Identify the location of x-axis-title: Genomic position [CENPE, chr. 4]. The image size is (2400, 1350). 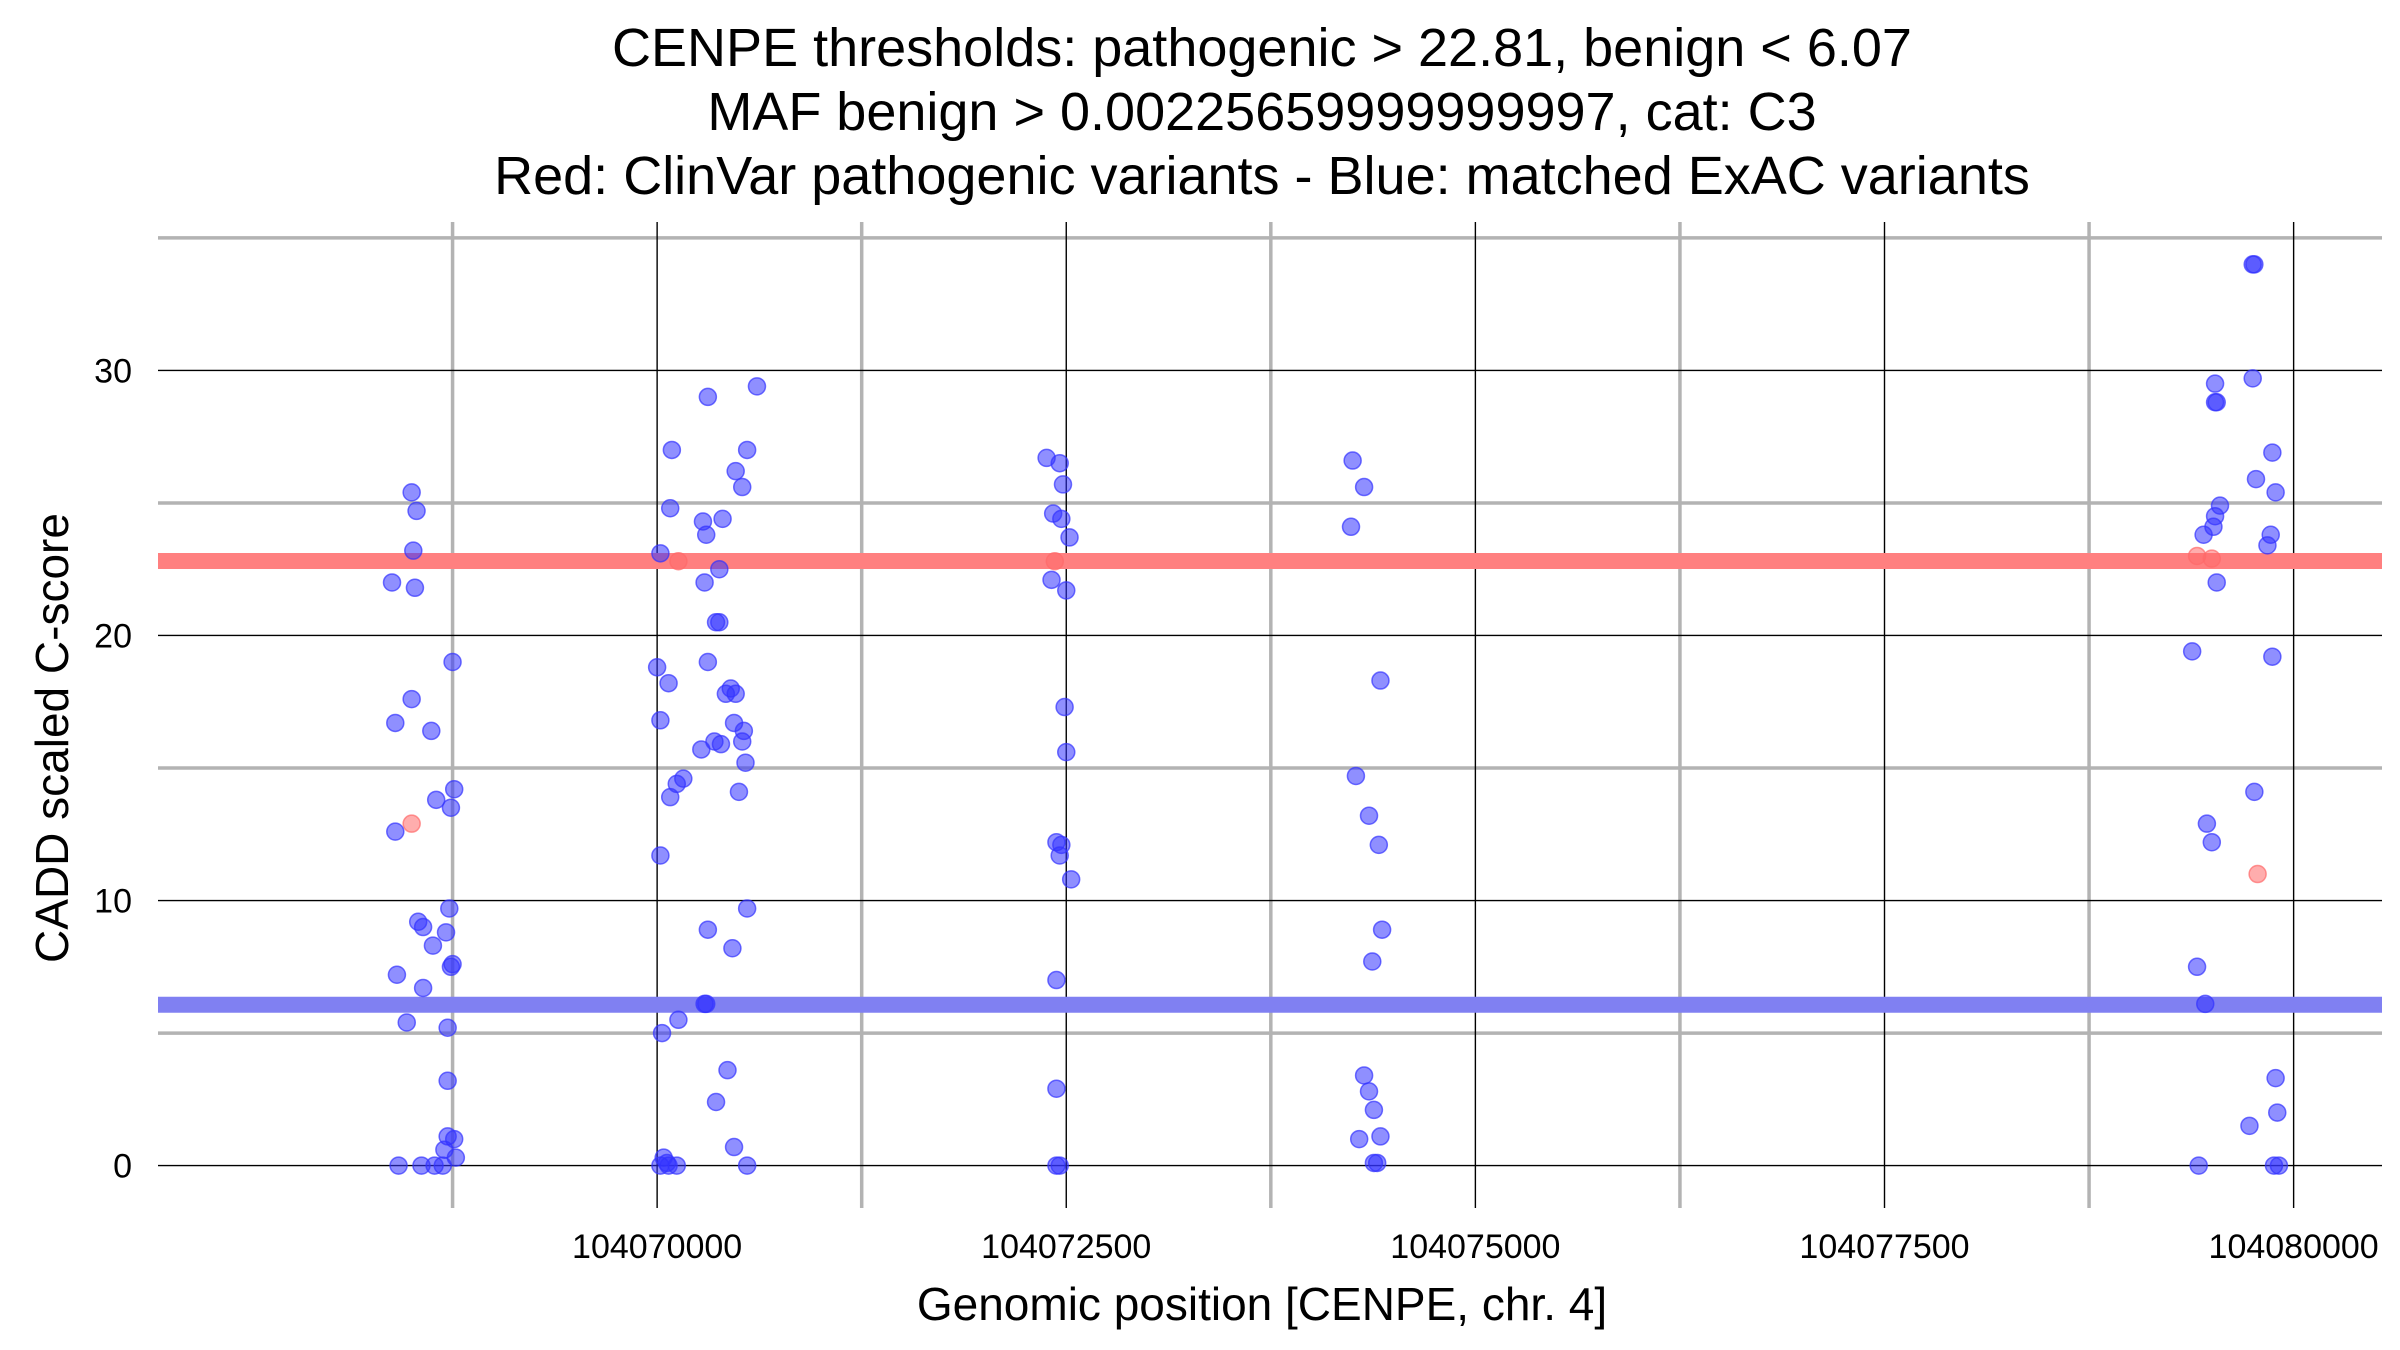
(1262, 1304).